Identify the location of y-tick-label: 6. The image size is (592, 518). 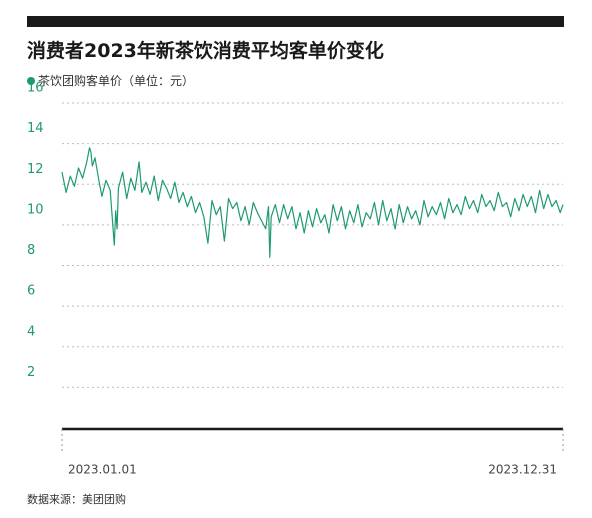
(31, 291).